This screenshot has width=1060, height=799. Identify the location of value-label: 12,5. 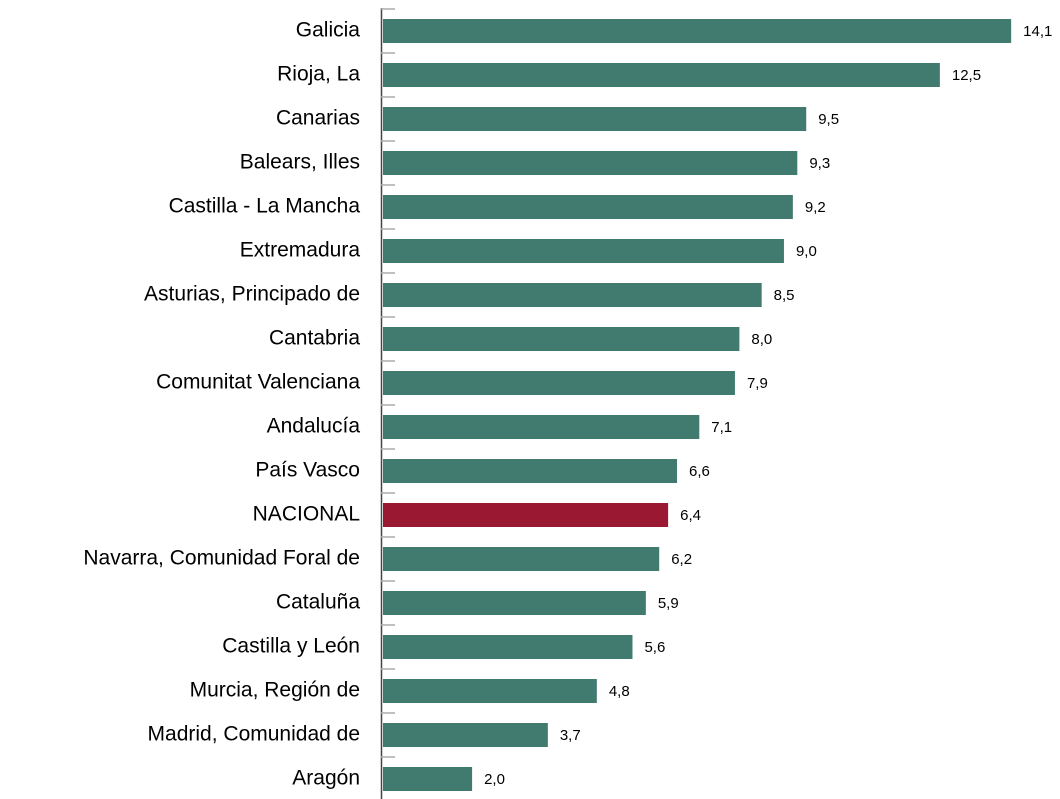
(966, 75).